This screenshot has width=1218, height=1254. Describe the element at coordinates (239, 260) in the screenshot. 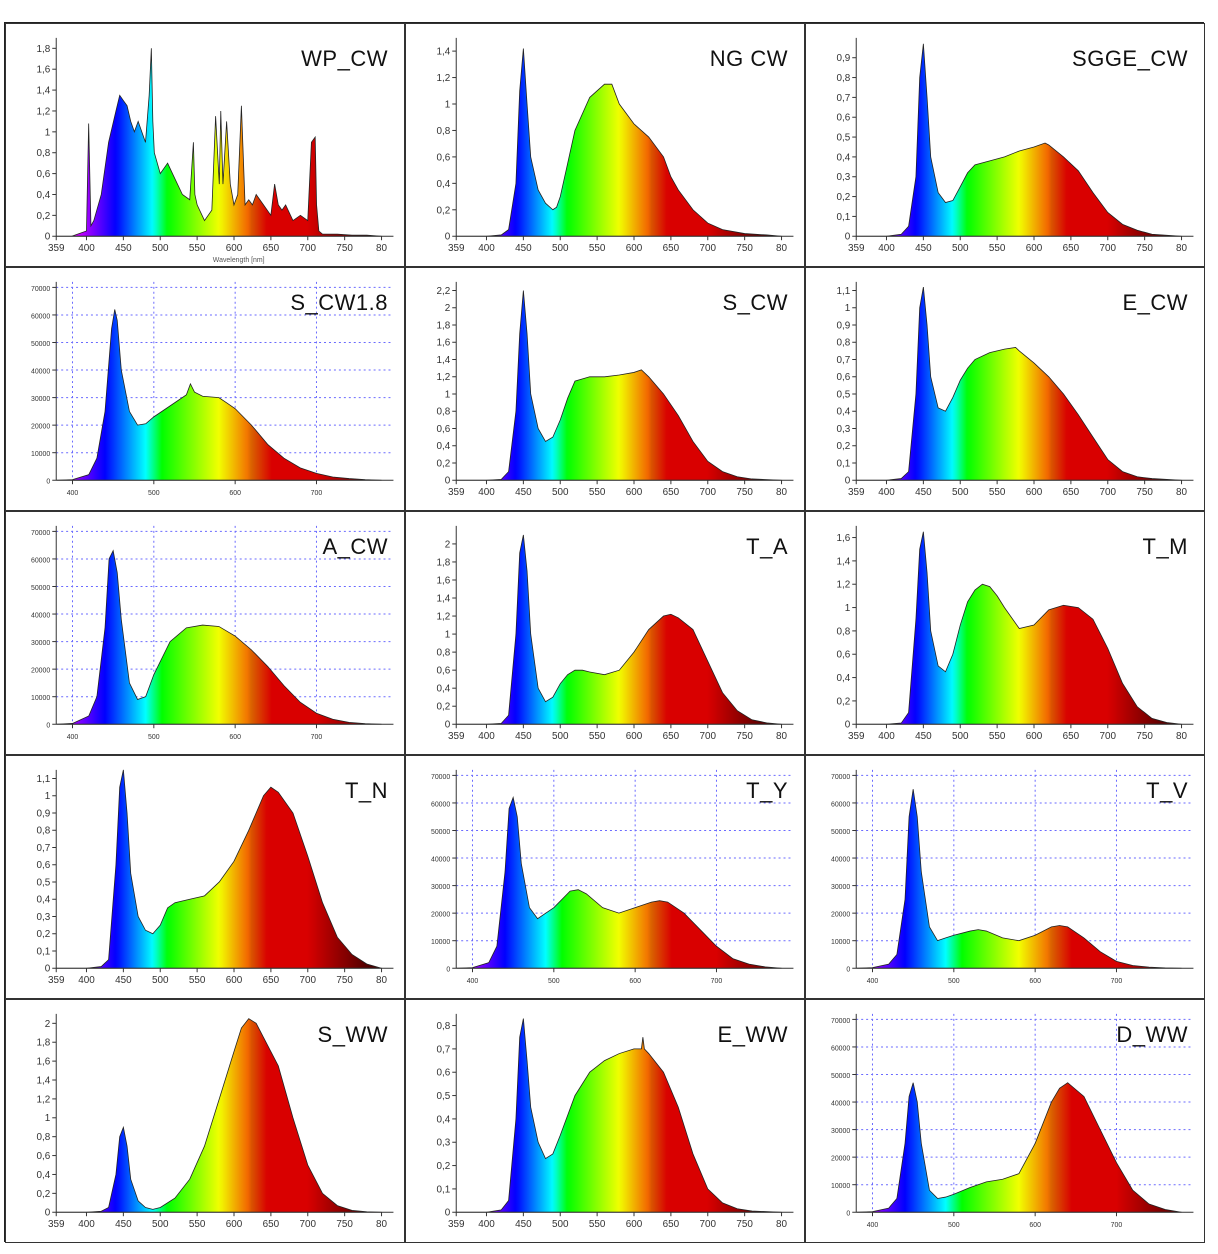

I see `x-axis-label: Wavelength [nm]` at that location.